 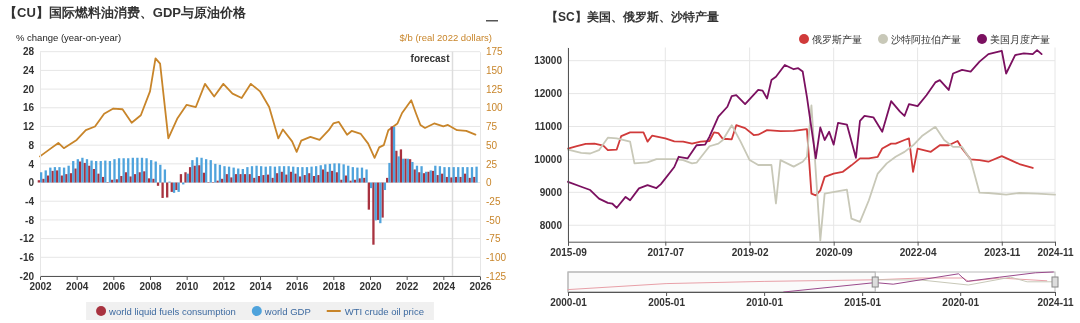 What do you see at coordinates (297, 287) in the screenshot?
I see `x-tick-label: 2016` at bounding box center [297, 287].